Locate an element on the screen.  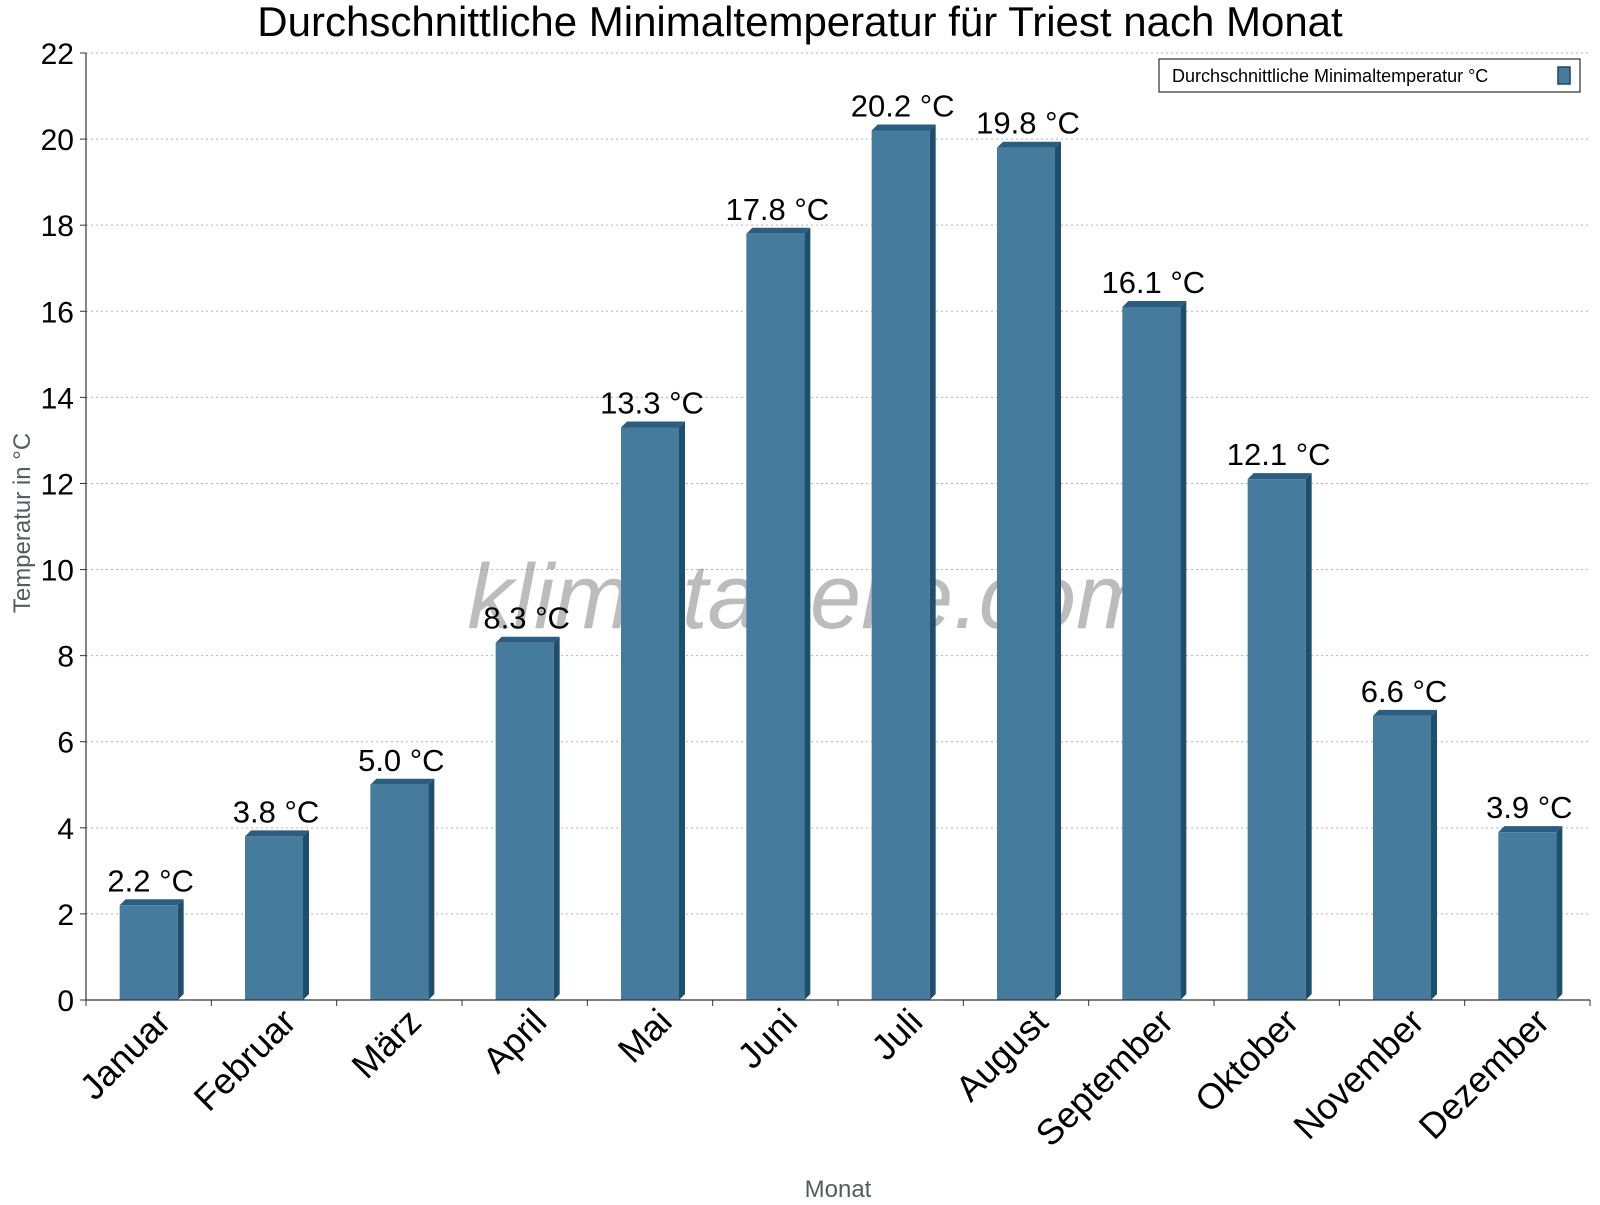
y-tick-label: 22 is located at coordinates (57, 54).